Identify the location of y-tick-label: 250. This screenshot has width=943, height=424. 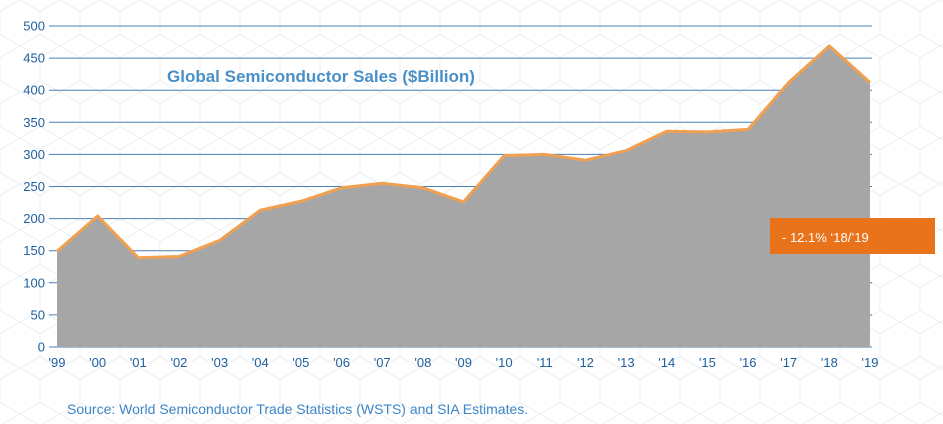
(34, 186).